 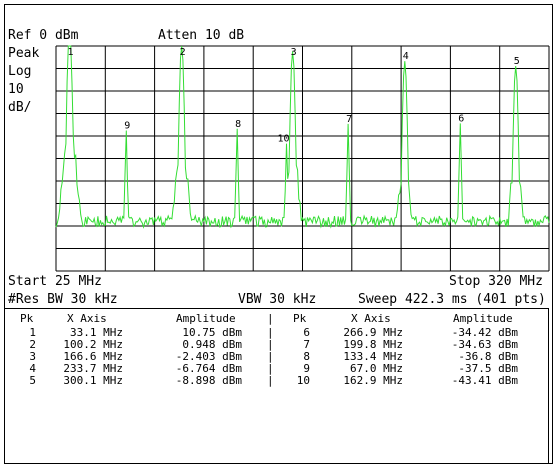 I want to click on left-pk-cell: 4, so click(x=32, y=368).